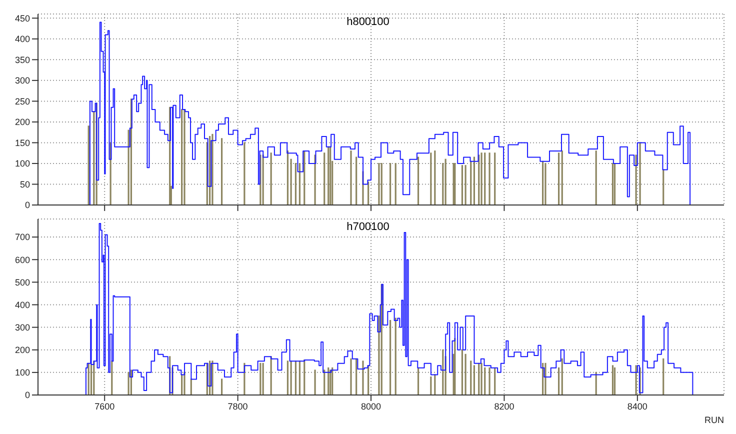 The image size is (736, 434). What do you see at coordinates (371, 406) in the screenshot?
I see `x-tick-label: 8000` at bounding box center [371, 406].